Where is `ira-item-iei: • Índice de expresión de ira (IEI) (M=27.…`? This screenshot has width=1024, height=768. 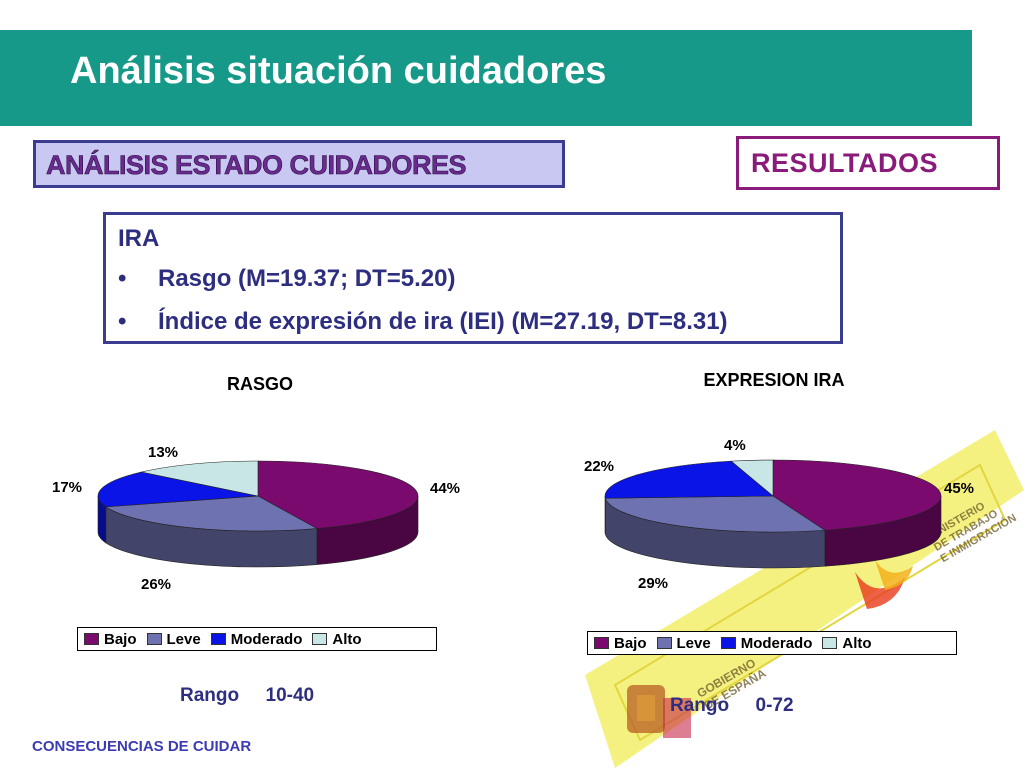 ira-item-iei: • Índice de expresión de ira (IEI) (M=27.… is located at coordinates (423, 322).